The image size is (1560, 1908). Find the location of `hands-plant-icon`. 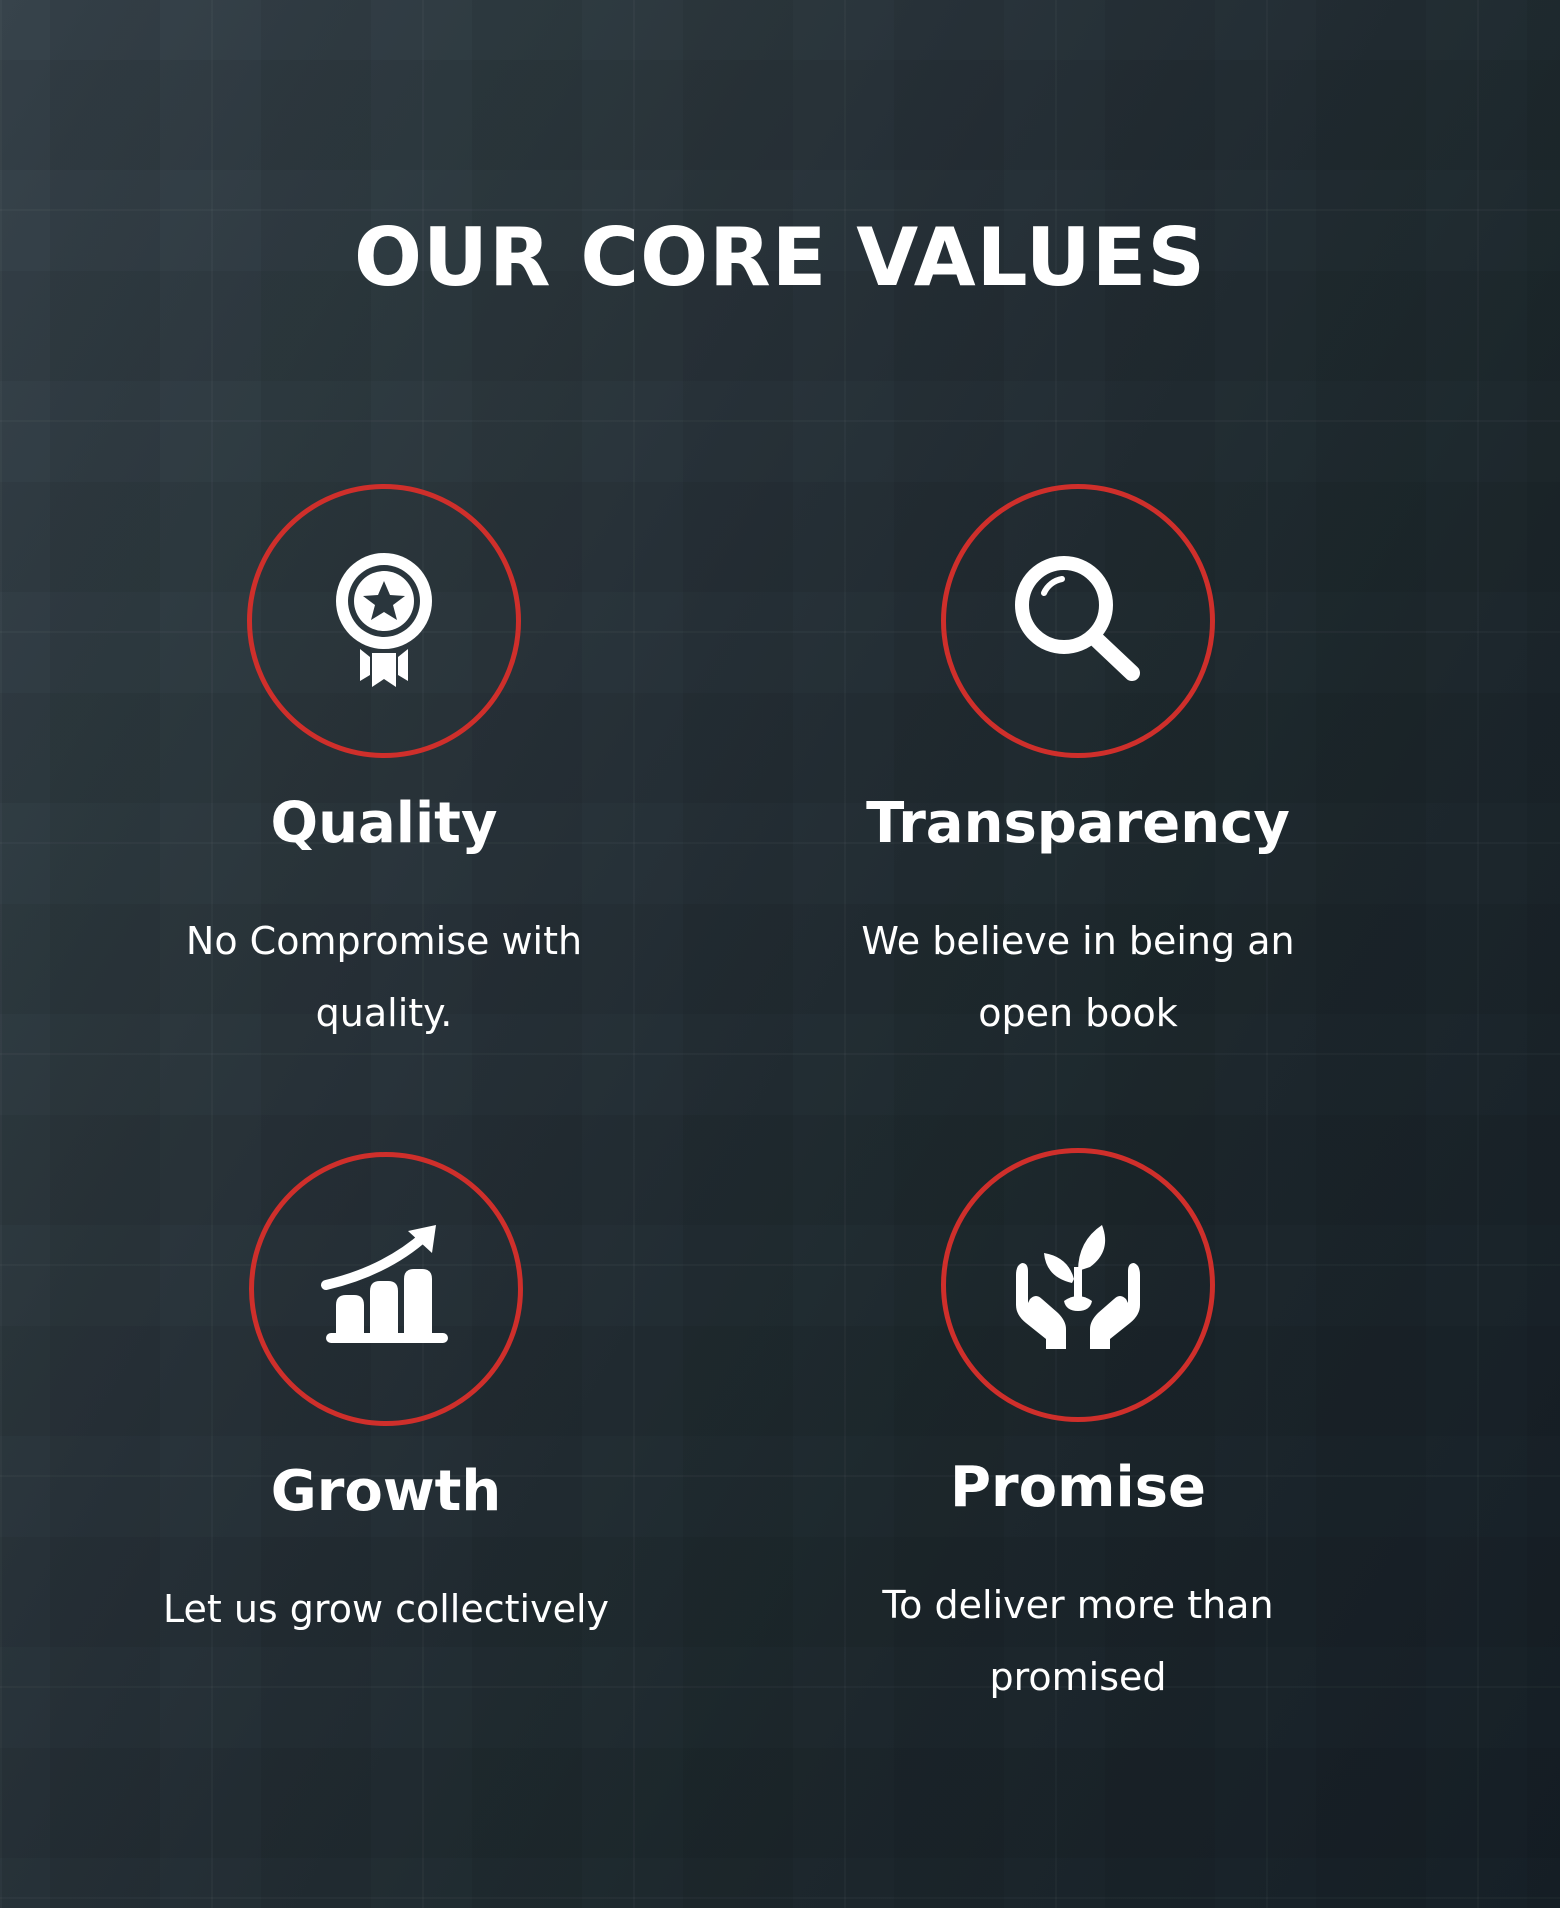

hands-plant-icon is located at coordinates (1078, 1287).